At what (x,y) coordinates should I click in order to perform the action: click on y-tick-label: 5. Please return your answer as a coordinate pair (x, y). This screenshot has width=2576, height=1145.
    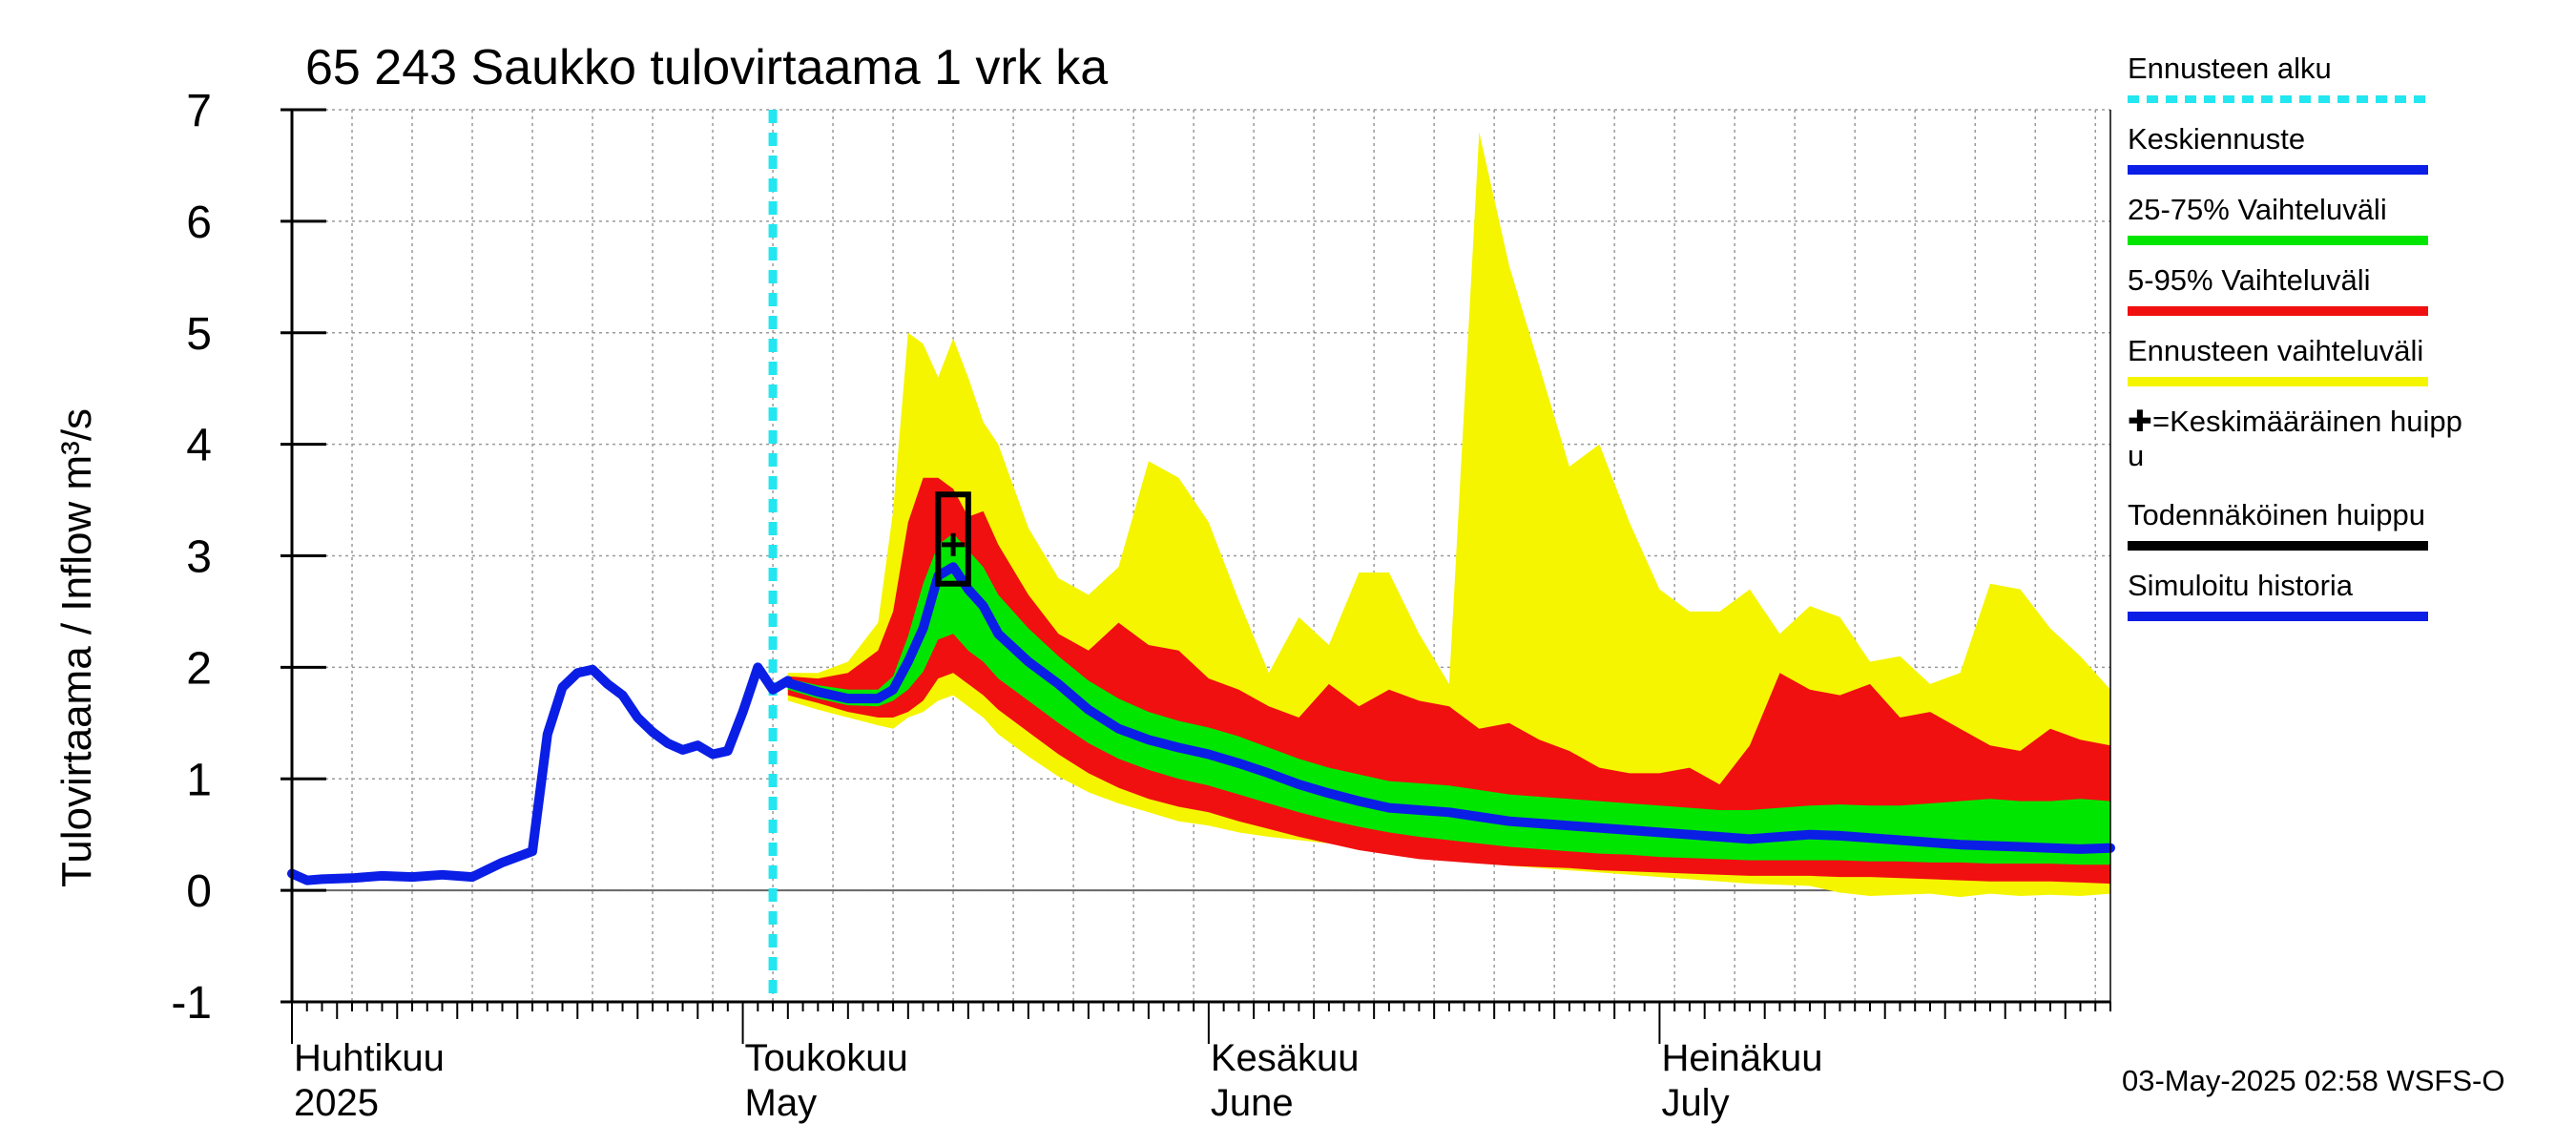
    Looking at the image, I should click on (199, 335).